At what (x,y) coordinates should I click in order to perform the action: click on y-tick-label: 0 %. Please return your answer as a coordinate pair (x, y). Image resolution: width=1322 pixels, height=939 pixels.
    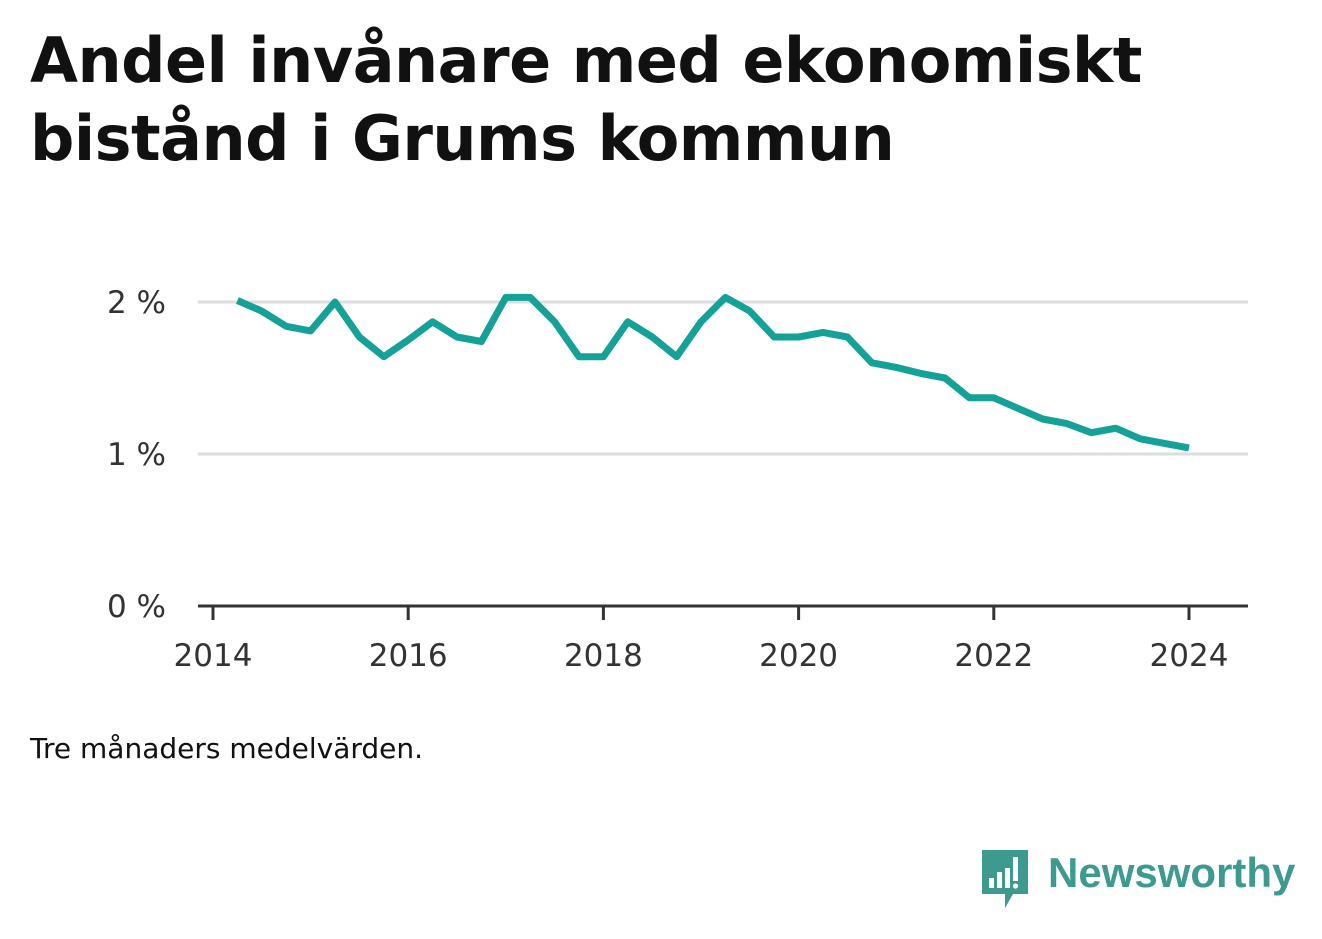
    Looking at the image, I should click on (136, 607).